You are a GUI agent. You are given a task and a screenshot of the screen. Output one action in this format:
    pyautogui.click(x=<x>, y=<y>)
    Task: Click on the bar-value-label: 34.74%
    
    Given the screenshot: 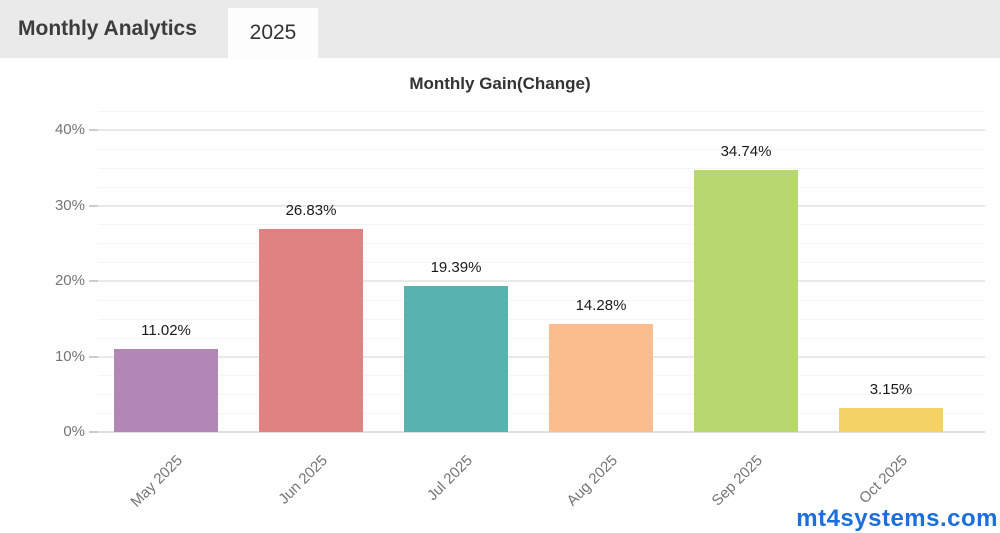 What is the action you would take?
    pyautogui.click(x=746, y=151)
    